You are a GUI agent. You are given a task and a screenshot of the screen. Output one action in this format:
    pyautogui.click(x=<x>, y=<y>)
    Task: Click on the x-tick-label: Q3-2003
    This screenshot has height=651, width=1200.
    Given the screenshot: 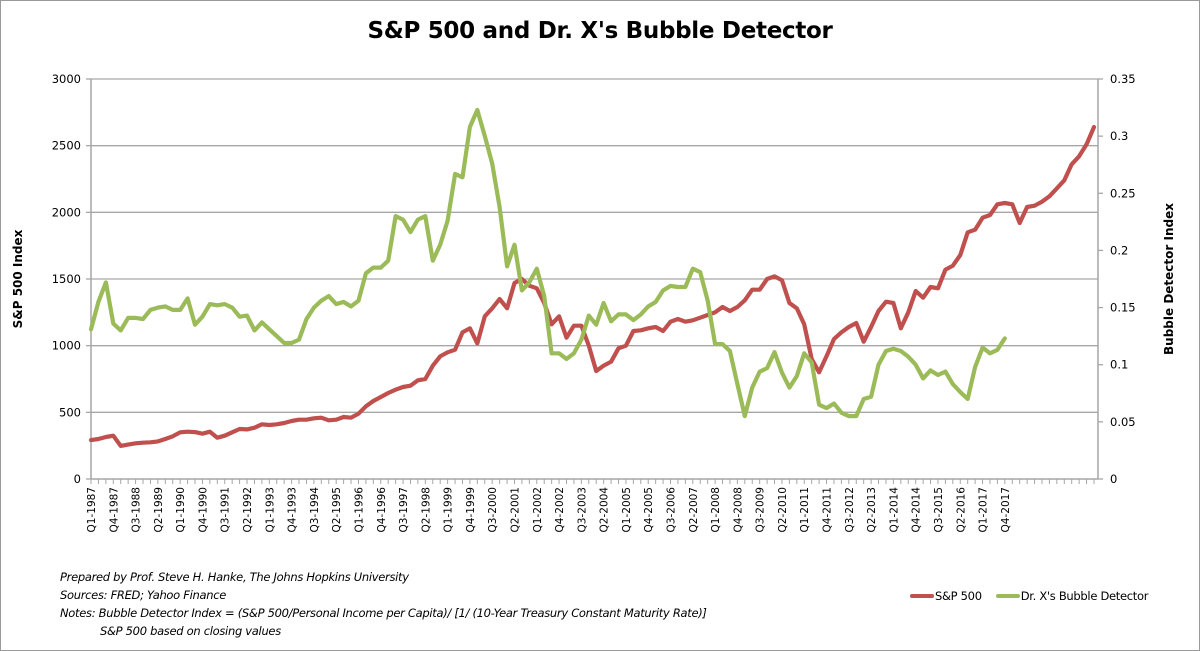 What is the action you would take?
    pyautogui.click(x=582, y=509)
    